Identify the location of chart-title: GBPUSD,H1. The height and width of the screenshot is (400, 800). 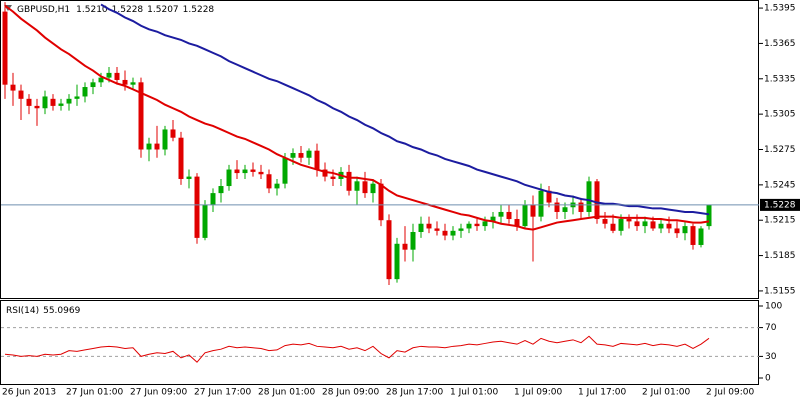
(43, 10).